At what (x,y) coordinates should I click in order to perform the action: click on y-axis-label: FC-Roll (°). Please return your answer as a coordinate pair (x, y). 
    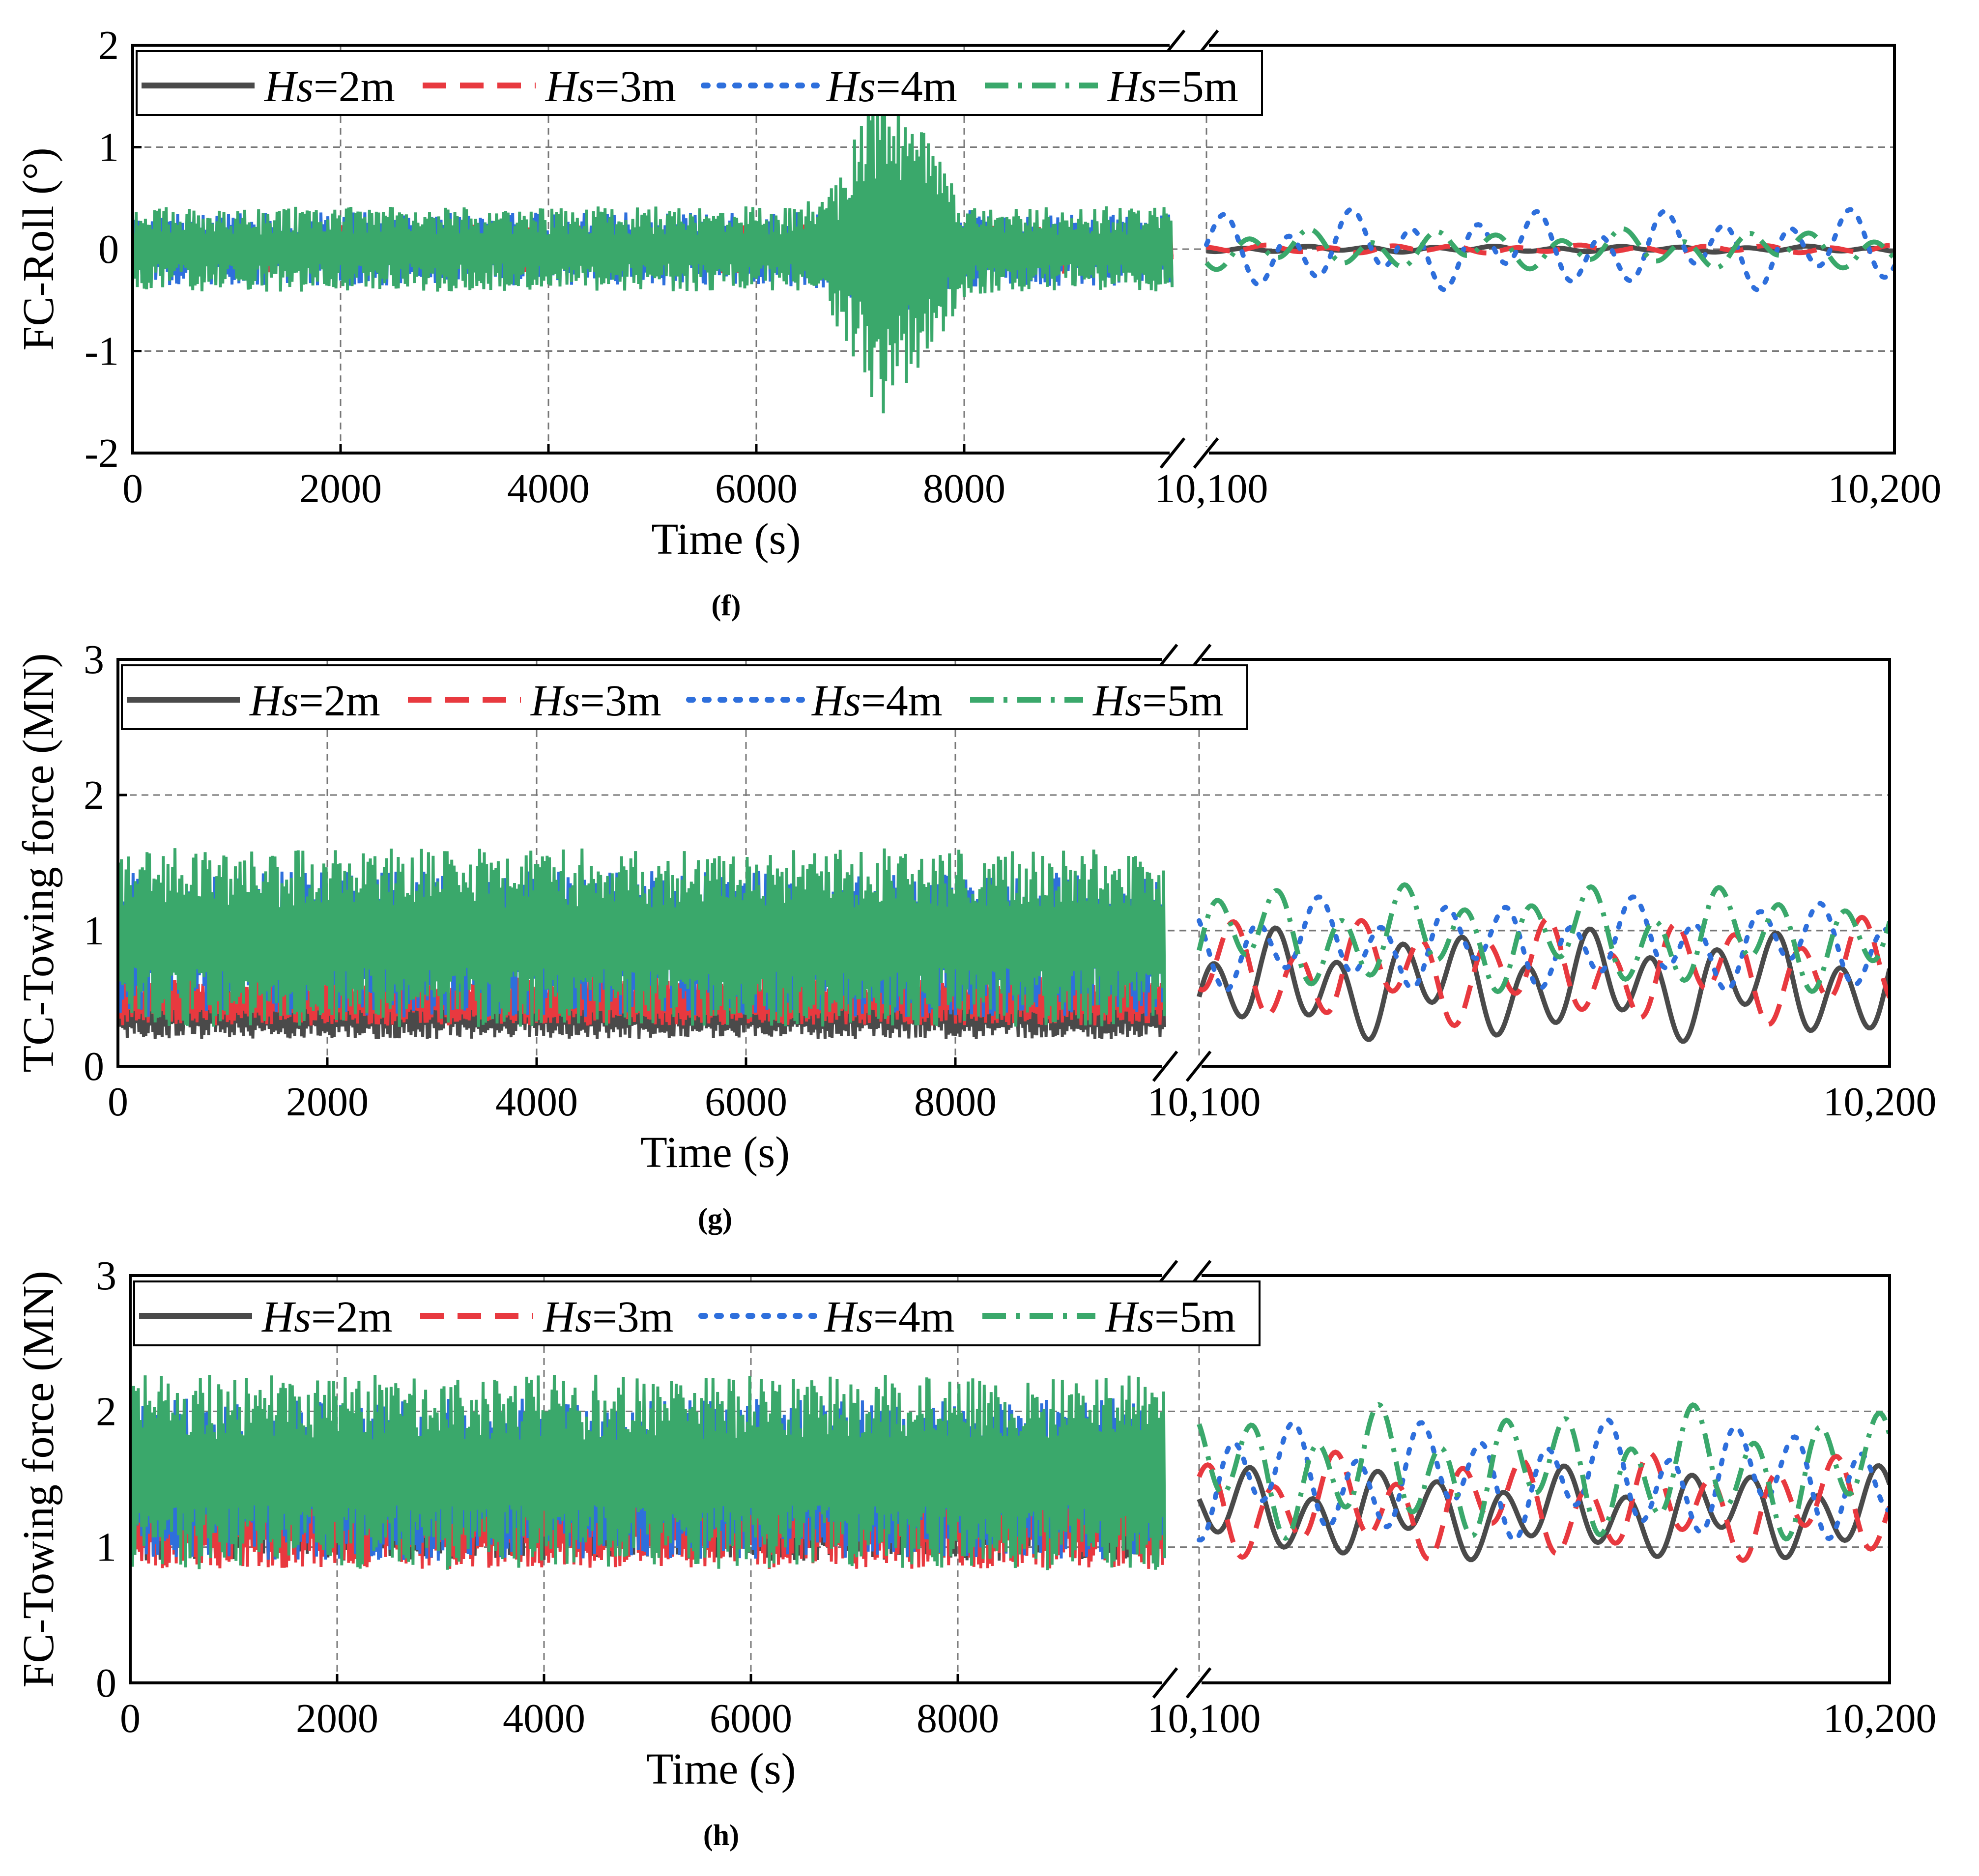
    Looking at the image, I should click on (38, 249).